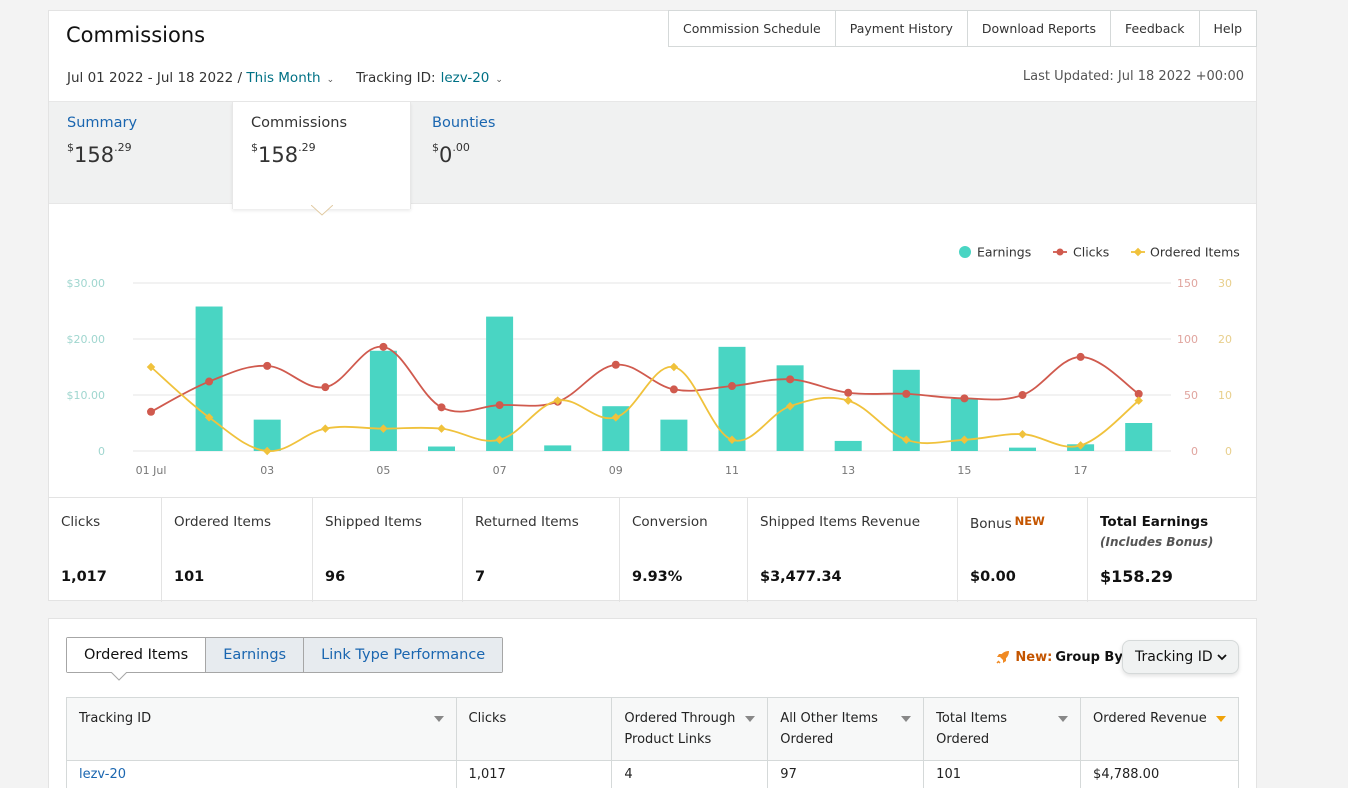 This screenshot has width=1348, height=788. What do you see at coordinates (900, 28) in the screenshot?
I see `payment-history-button: Payment History` at bounding box center [900, 28].